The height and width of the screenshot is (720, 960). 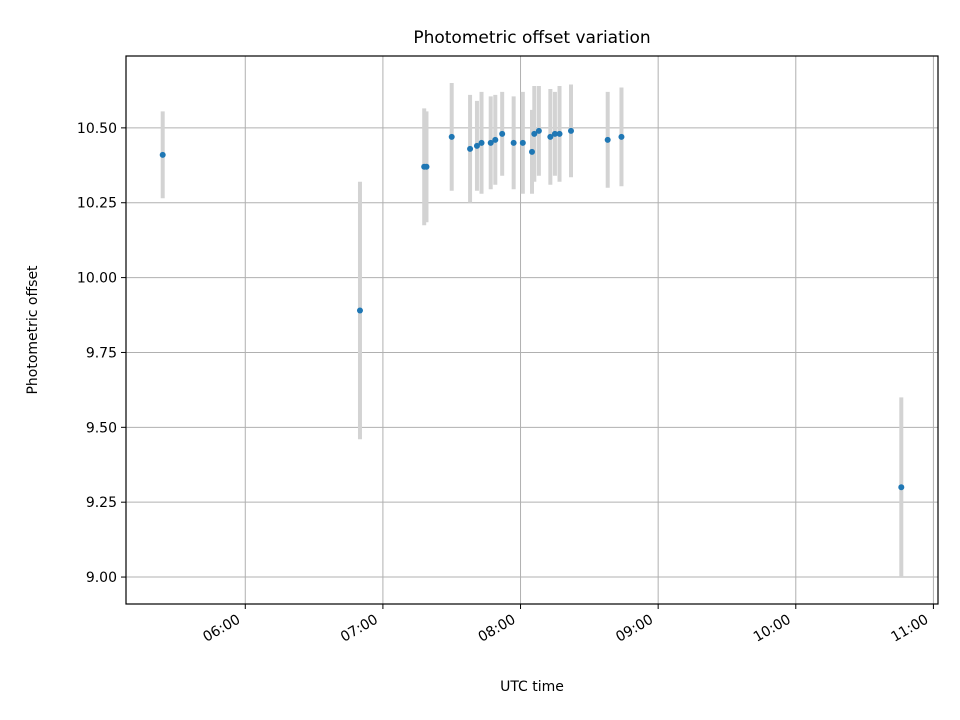 I want to click on y-tick-label: 9.00, so click(x=101, y=578).